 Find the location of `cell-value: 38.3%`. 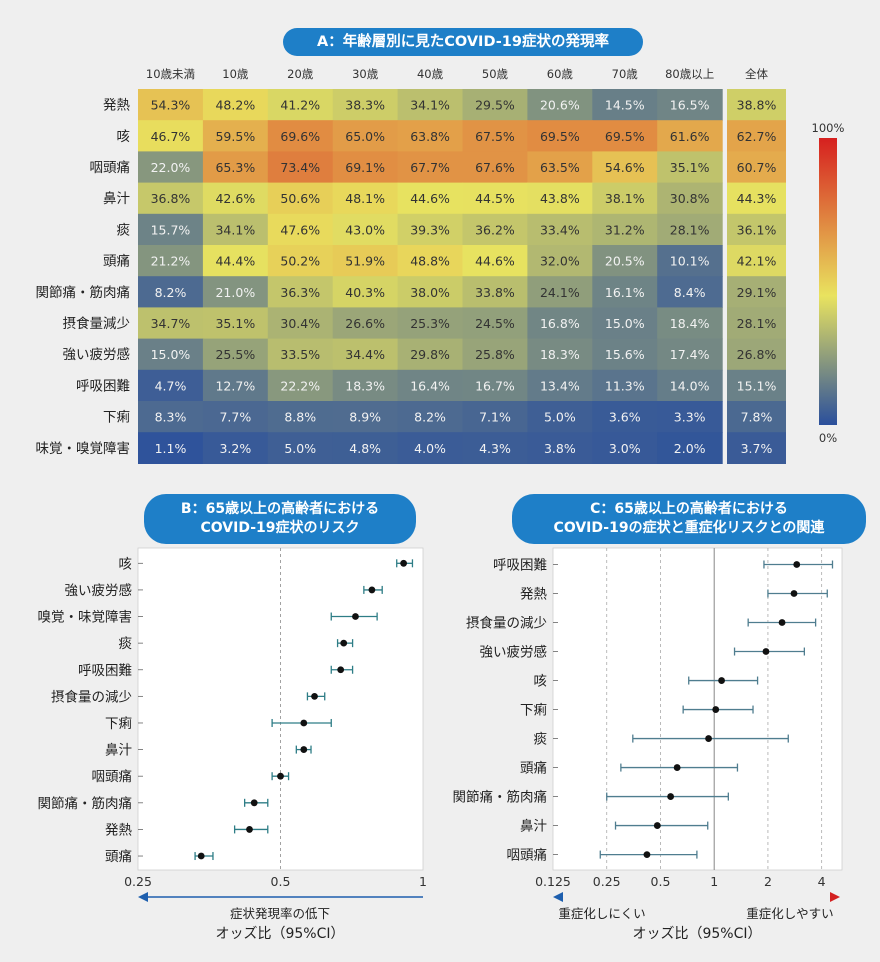

cell-value: 38.3% is located at coordinates (365, 105).